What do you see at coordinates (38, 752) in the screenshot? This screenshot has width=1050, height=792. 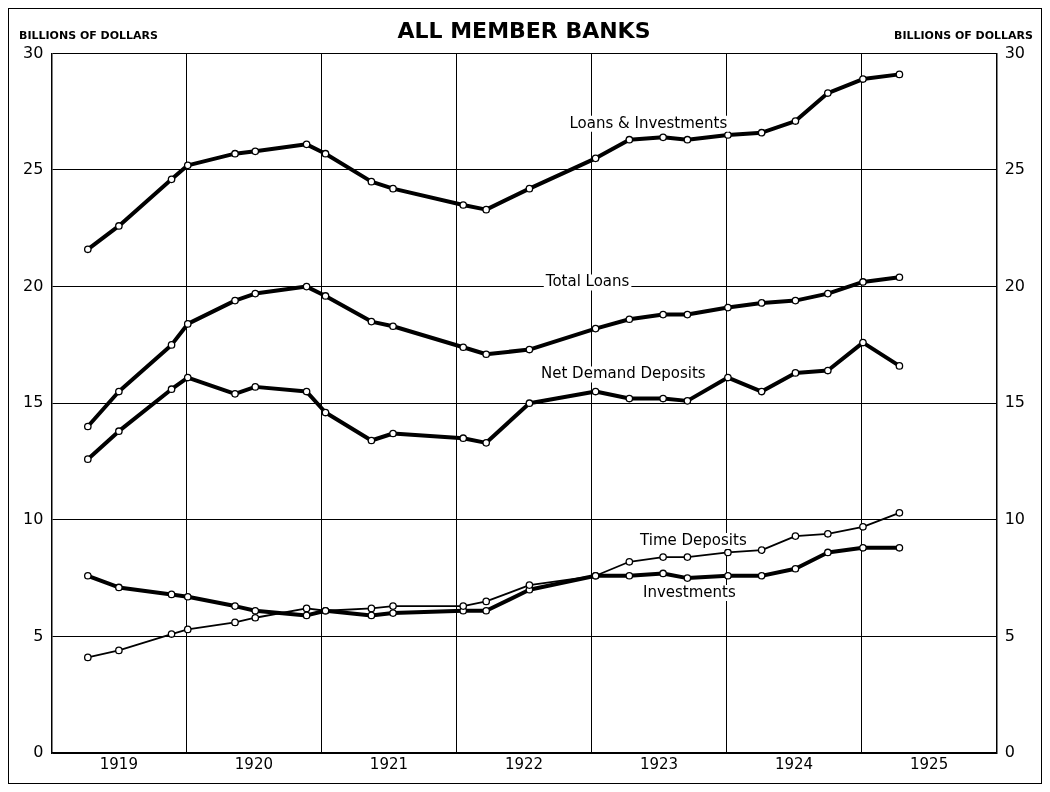 I see `y-tick-label: 0` at bounding box center [38, 752].